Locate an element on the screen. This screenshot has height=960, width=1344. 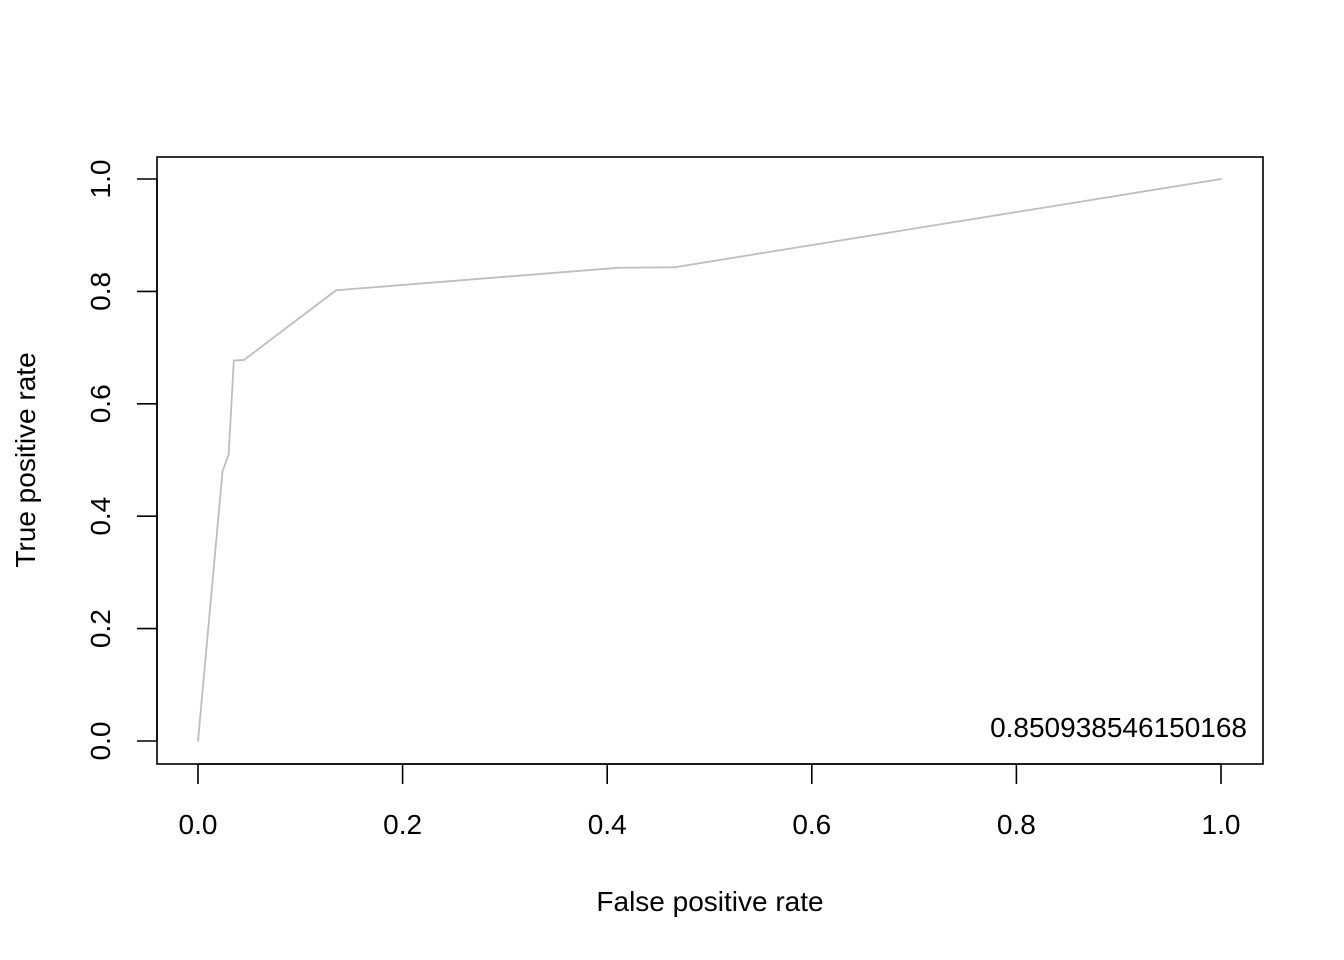
x-tick-label: 0.8 is located at coordinates (1016, 824).